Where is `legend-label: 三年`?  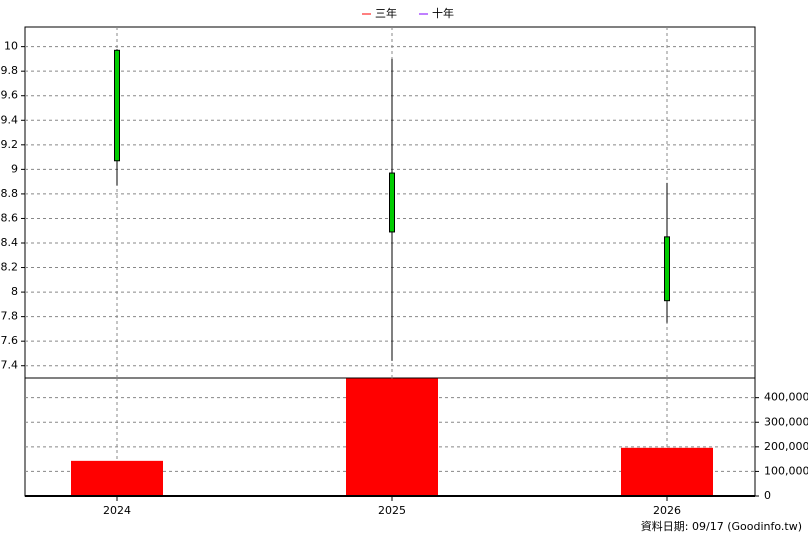 legend-label: 三年 is located at coordinates (386, 13).